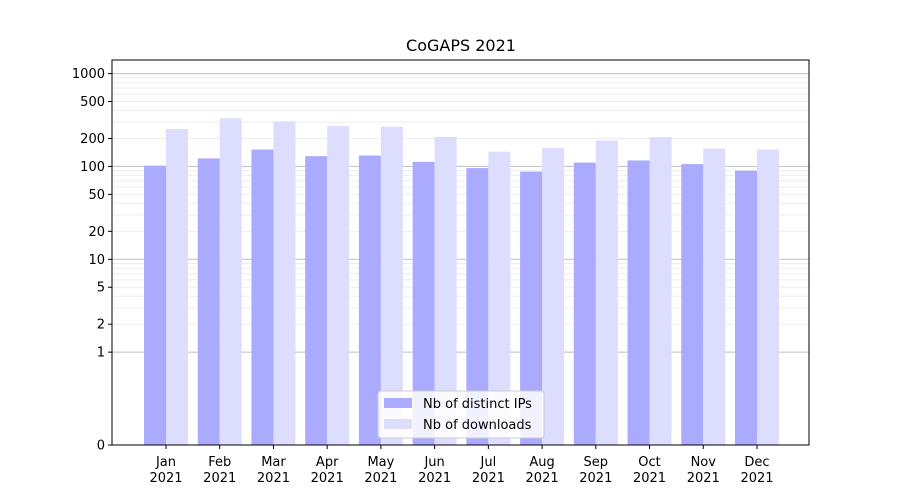 Image resolution: width=900 pixels, height=500 pixels. Describe the element at coordinates (96, 195) in the screenshot. I see `y-tick-label: 50` at that location.